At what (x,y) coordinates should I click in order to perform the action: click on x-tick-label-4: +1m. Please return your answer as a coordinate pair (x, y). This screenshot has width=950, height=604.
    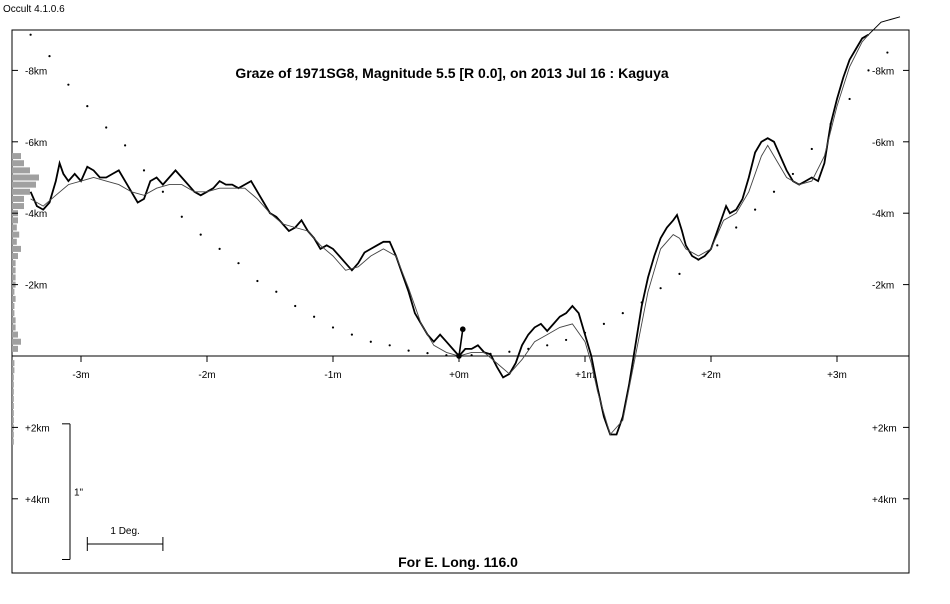
    Looking at the image, I should click on (585, 375).